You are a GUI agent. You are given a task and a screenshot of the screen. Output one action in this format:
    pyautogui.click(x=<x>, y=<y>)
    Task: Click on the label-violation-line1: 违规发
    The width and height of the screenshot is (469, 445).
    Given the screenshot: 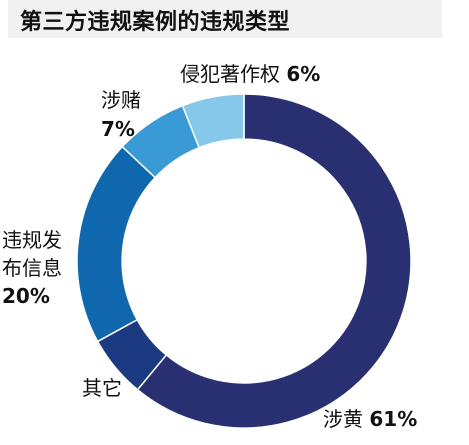 What is the action you would take?
    pyautogui.click(x=32, y=240)
    